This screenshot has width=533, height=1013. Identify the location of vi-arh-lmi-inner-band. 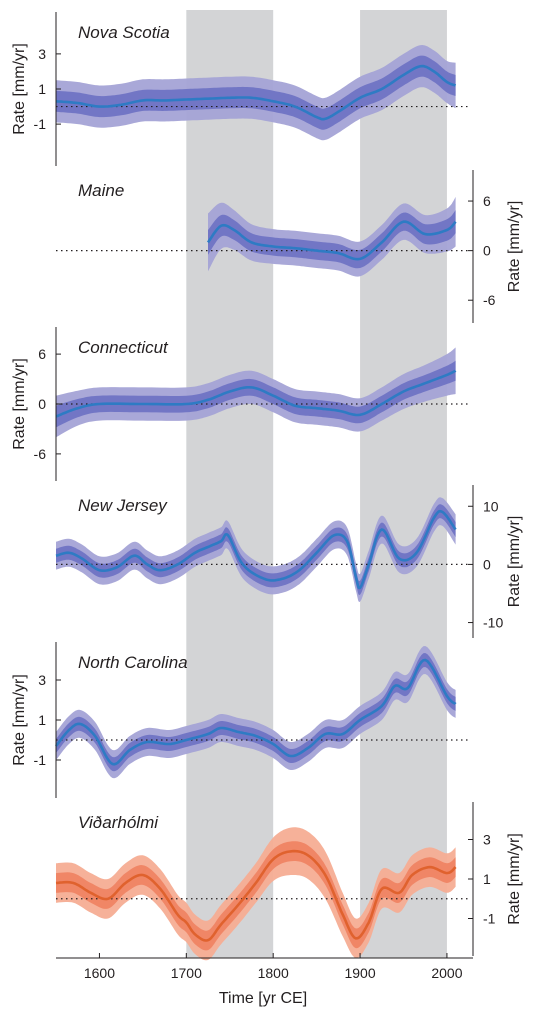
(256, 896).